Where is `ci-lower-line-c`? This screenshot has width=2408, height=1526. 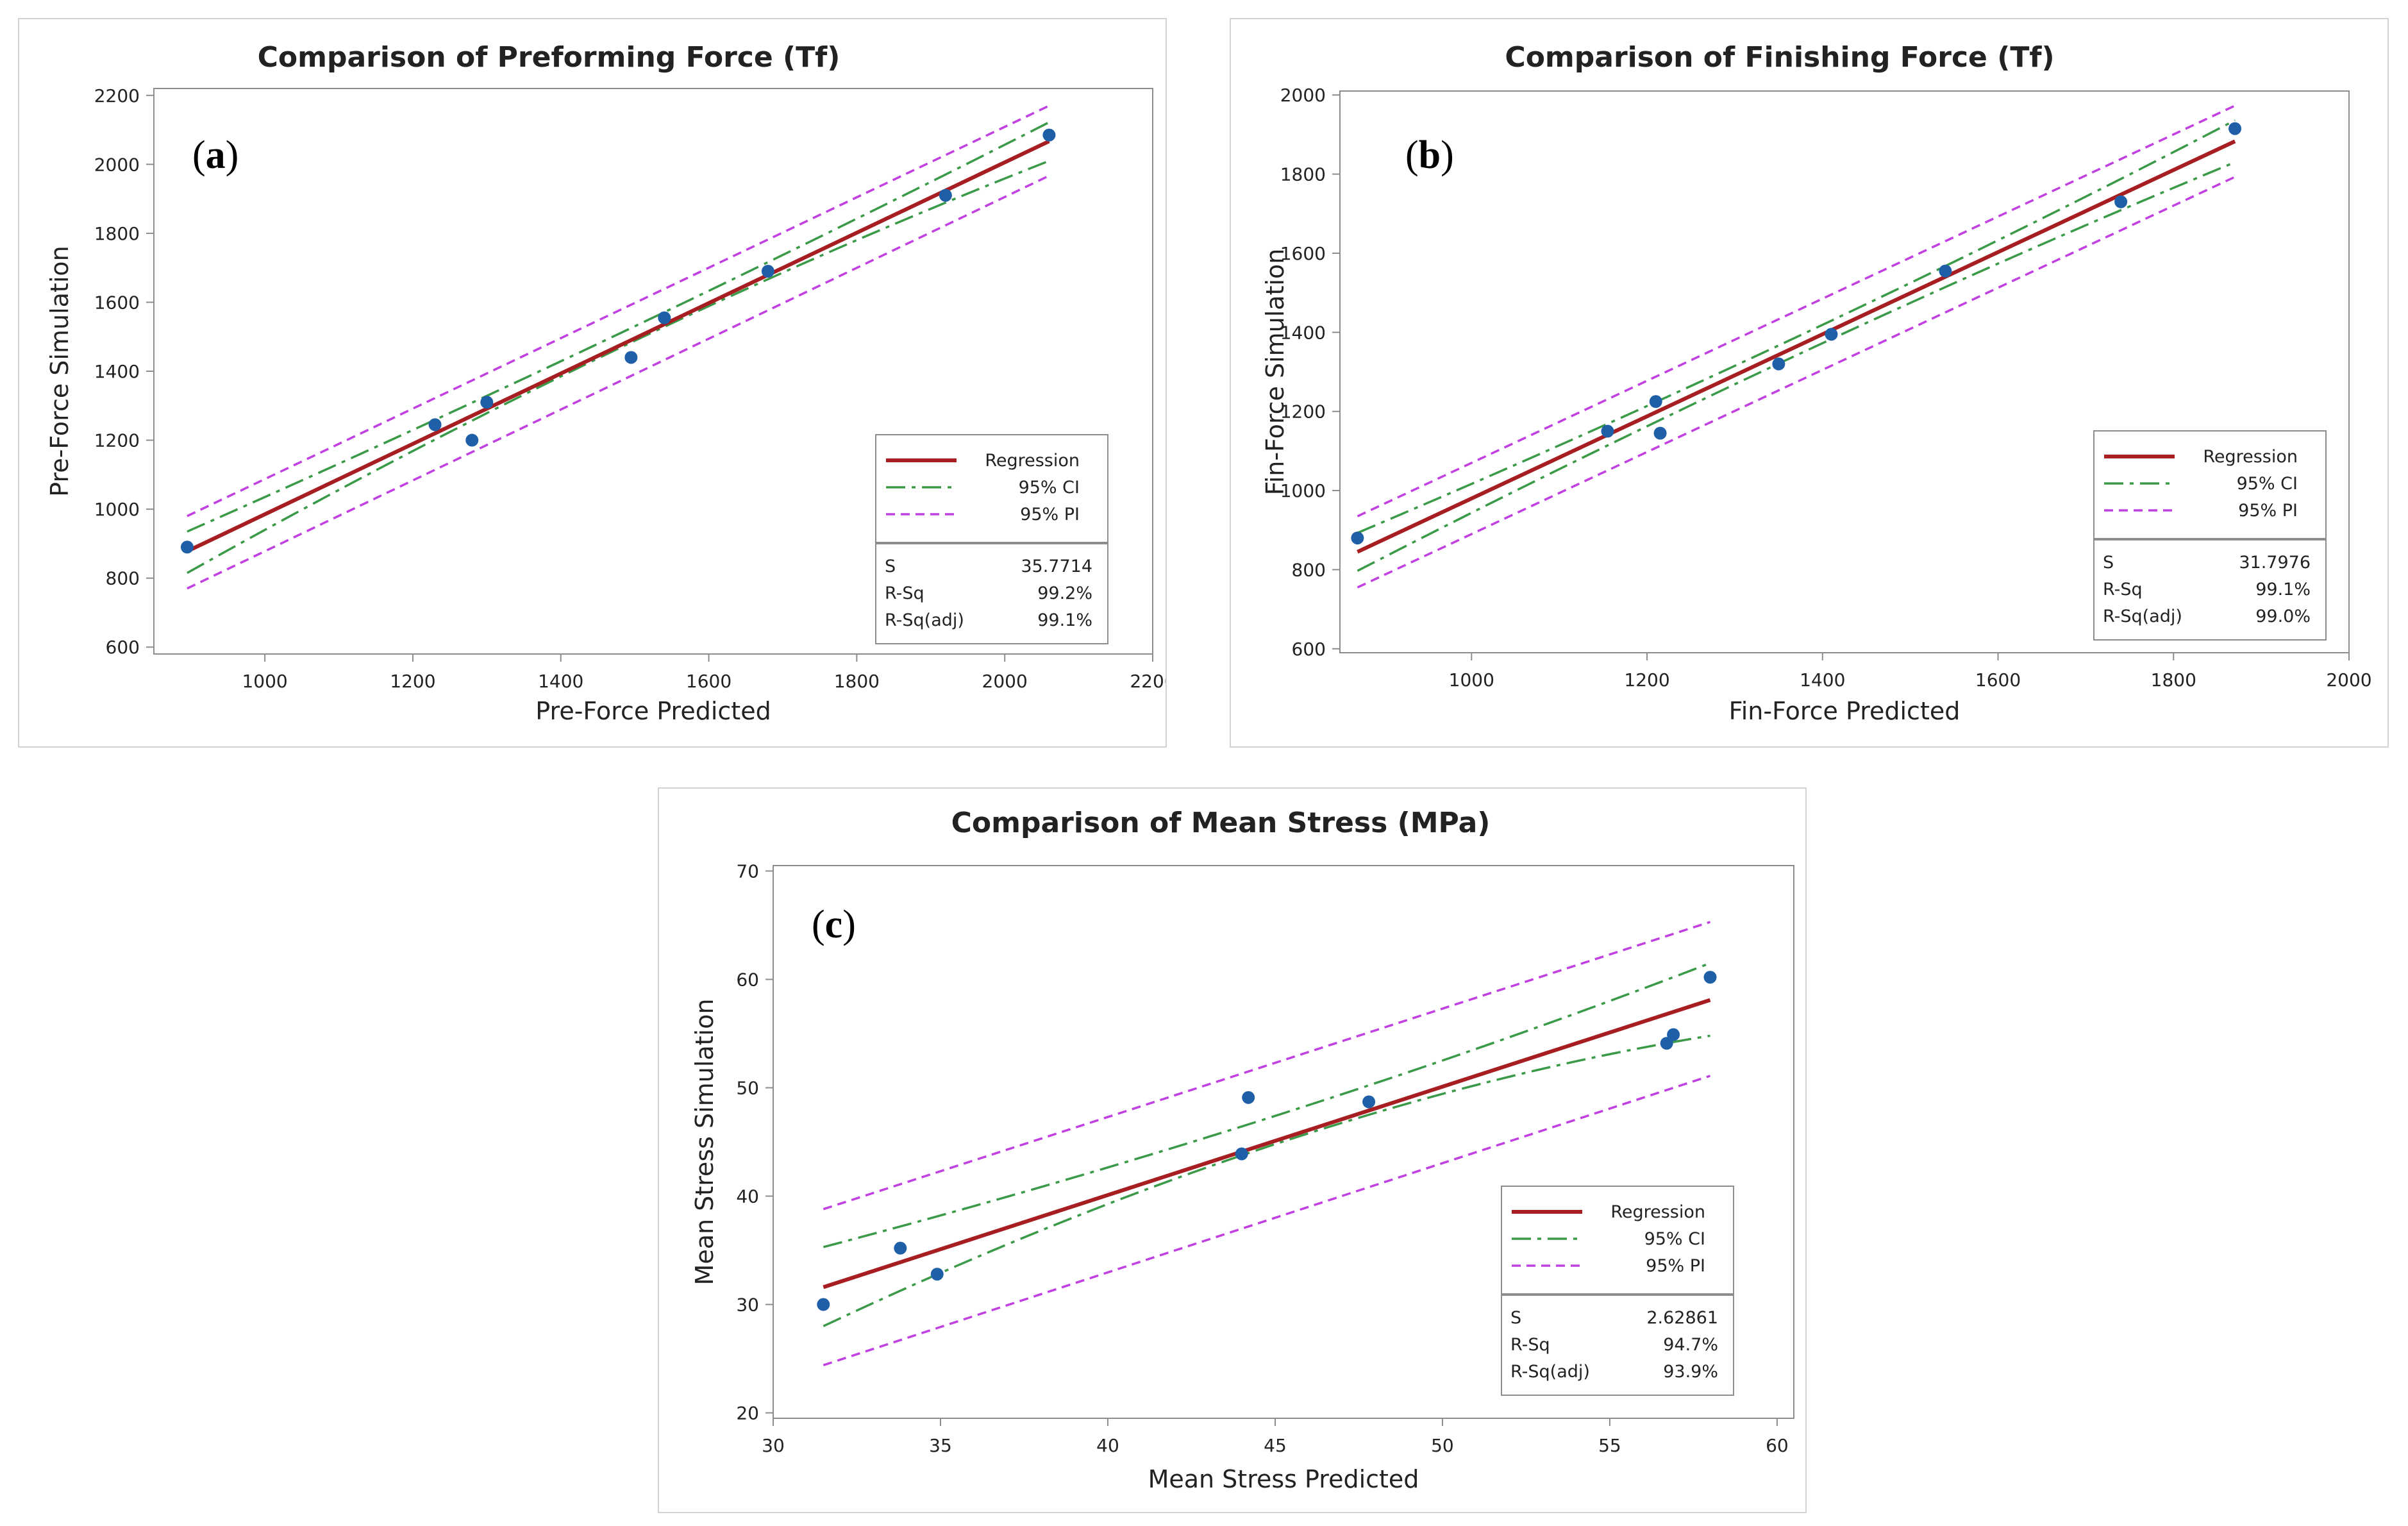 ci-lower-line-c is located at coordinates (1266, 1180).